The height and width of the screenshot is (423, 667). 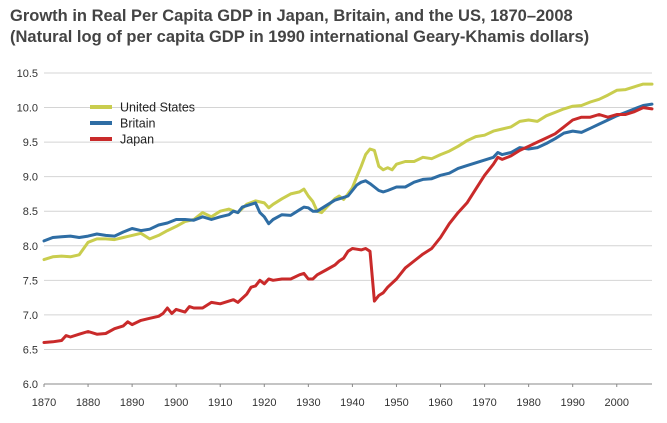 I want to click on y-tick-label: 7.0, so click(x=30, y=316).